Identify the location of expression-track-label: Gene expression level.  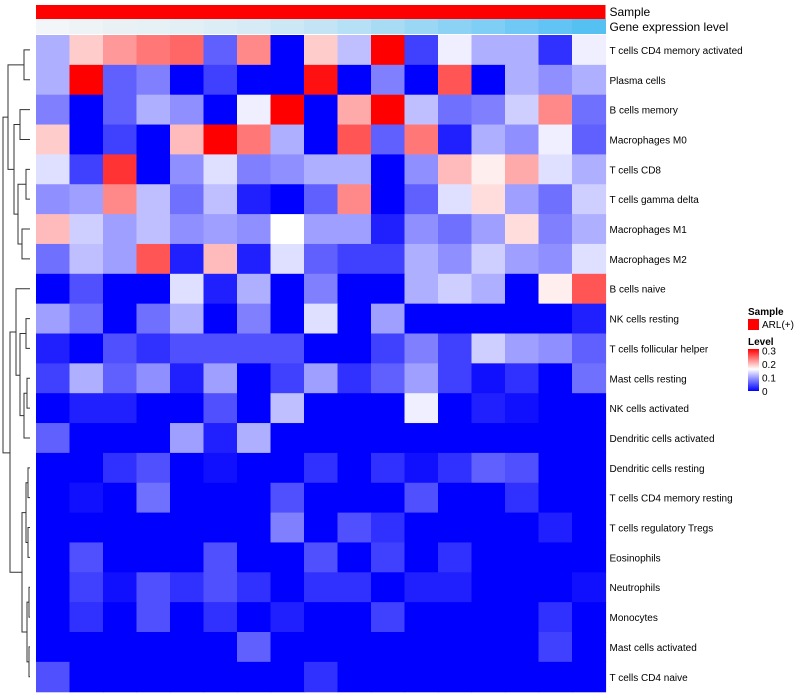
(669, 27).